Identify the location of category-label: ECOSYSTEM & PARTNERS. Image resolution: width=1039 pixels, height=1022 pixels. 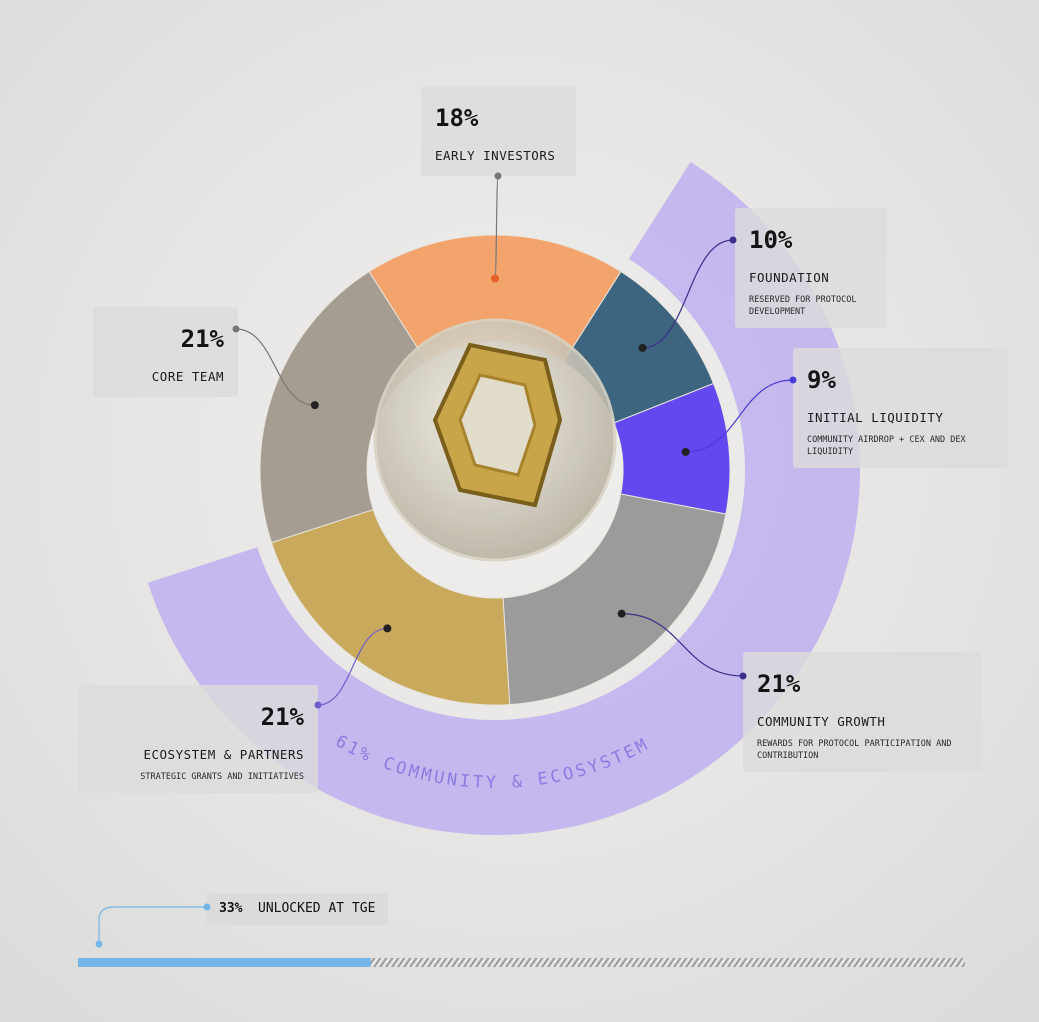
(223, 754).